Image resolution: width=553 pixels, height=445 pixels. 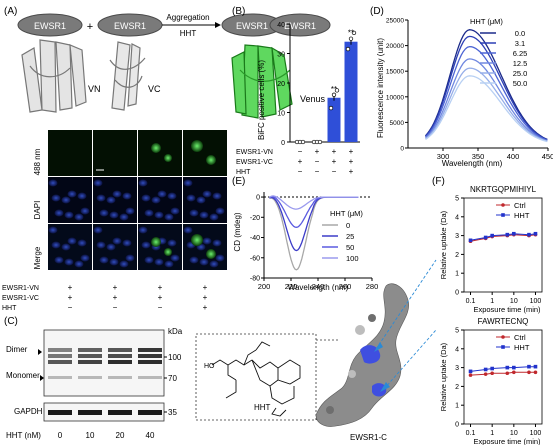 What do you see at coordinates (105, 363) in the screenshot?
I see `western-blot-bands` at bounding box center [105, 363].